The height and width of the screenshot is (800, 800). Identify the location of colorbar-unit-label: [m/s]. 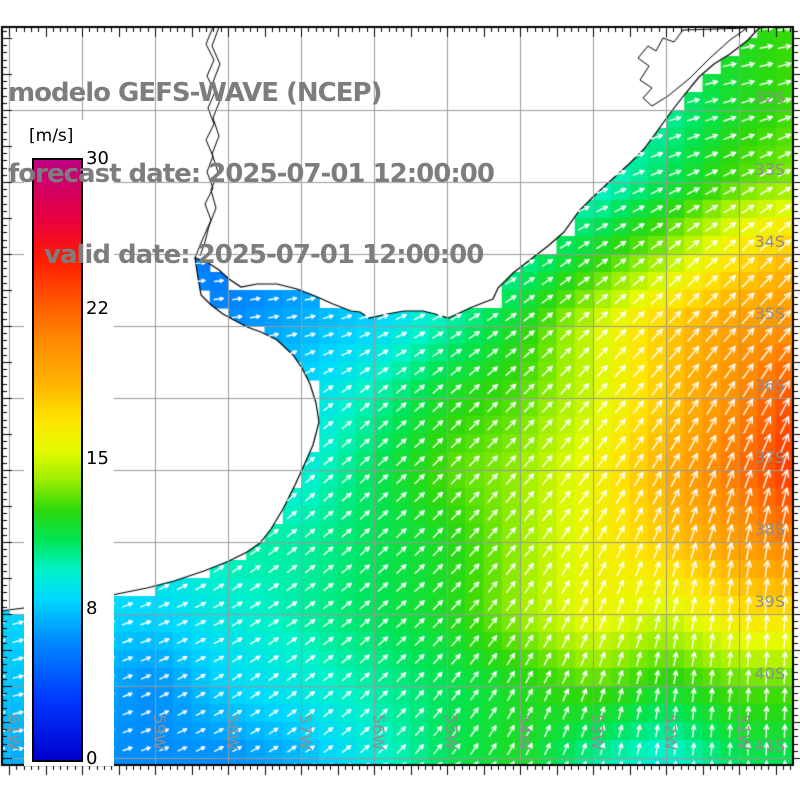
(51, 136).